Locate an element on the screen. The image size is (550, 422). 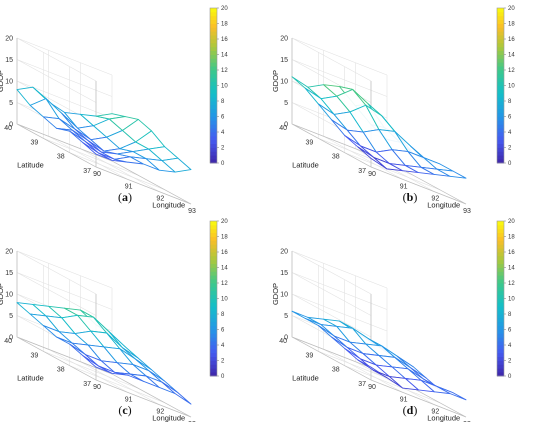
panel-label: (a) is located at coordinates (125, 197).